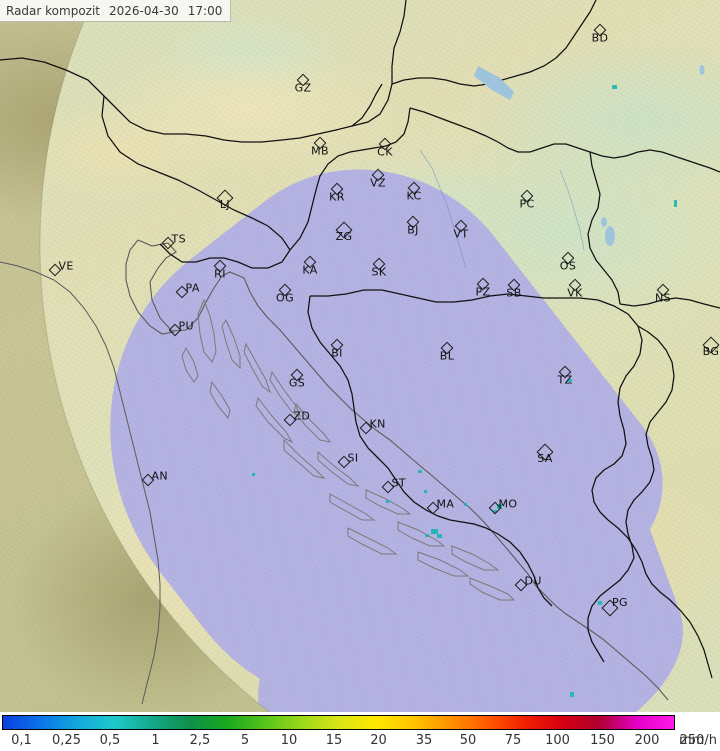 The height and width of the screenshot is (751, 720). Describe the element at coordinates (21, 740) in the screenshot. I see `legend-tick-0: 0,1` at that location.